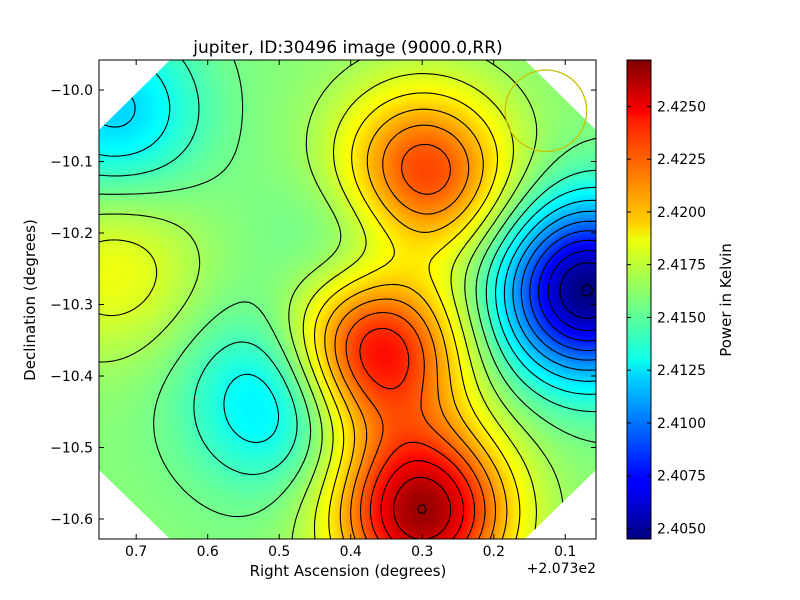 Image resolution: width=800 pixels, height=600 pixels. Describe the element at coordinates (494, 552) in the screenshot. I see `x-tick-label: 0.2` at that location.